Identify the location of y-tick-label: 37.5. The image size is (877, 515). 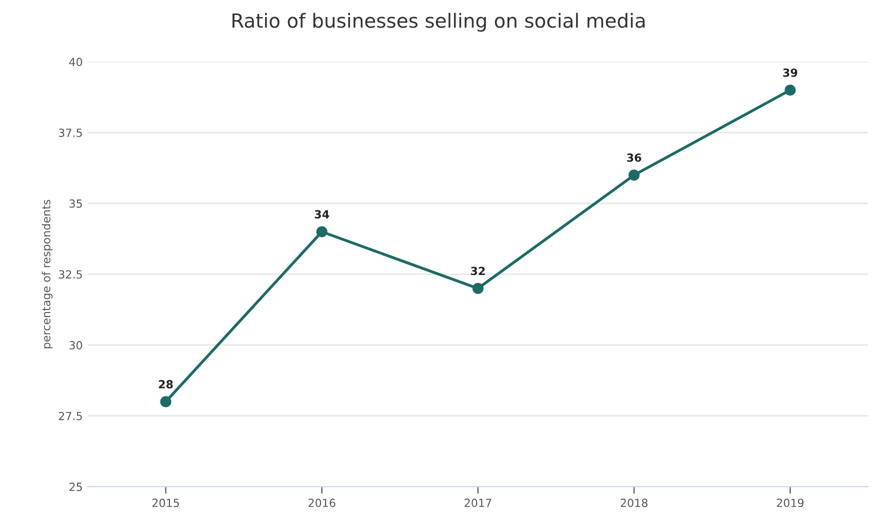
(70, 132).